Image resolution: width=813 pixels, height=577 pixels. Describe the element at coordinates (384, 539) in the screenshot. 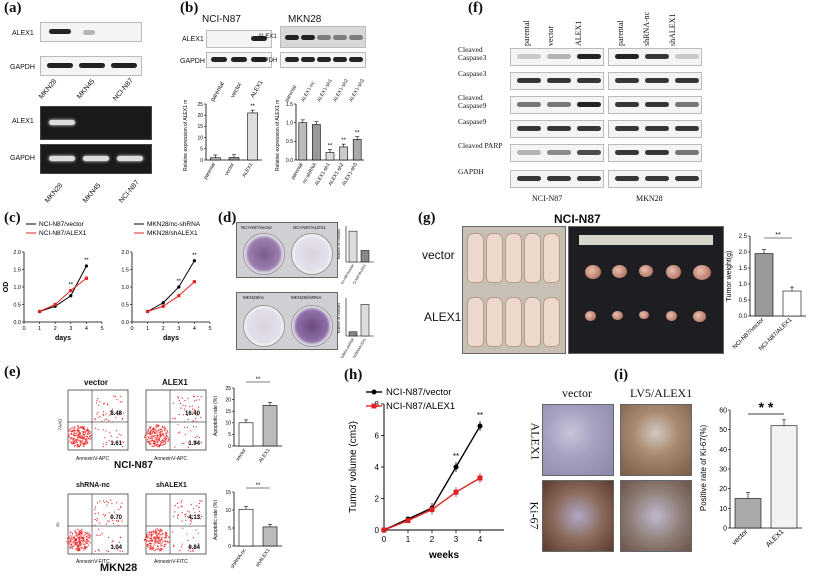

I see `x-tick-label: 0` at that location.